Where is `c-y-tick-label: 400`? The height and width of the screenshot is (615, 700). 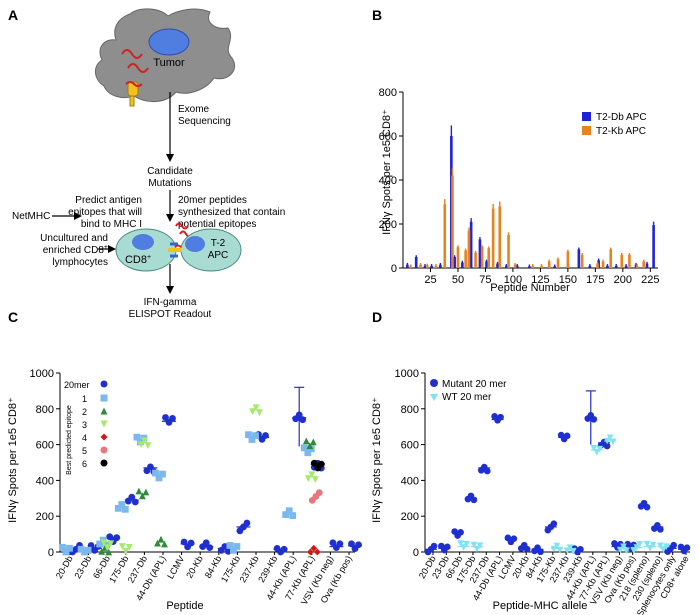
c-y-tick-label: 400 is located at coordinates (45, 481).